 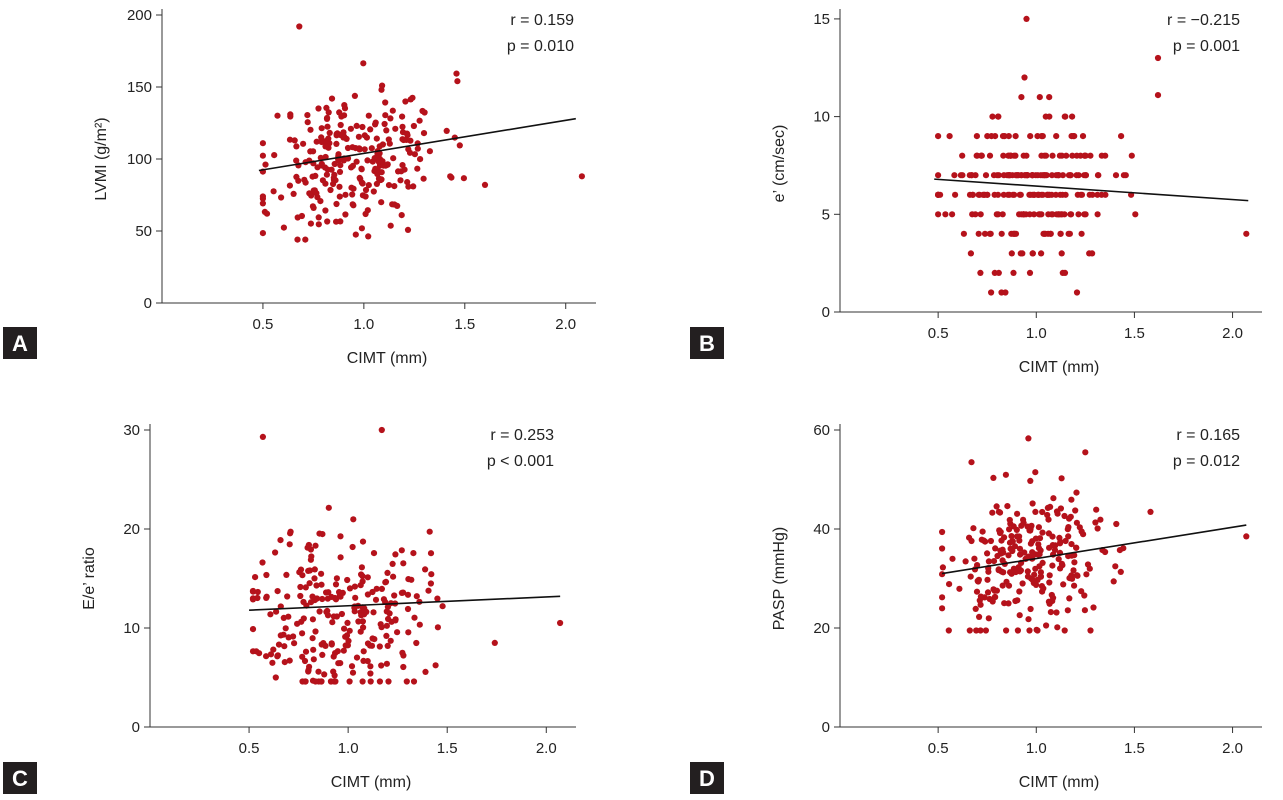 What do you see at coordinates (363, 324) in the screenshot?
I see `panel-a-x-tick-label: 1.0` at bounding box center [363, 324].